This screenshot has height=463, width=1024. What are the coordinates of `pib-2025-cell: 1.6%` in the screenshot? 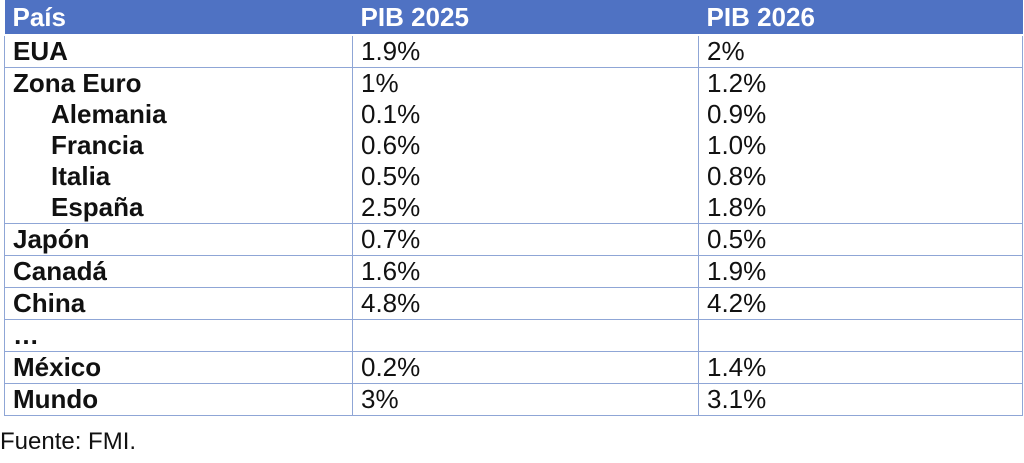 It's located at (525, 271).